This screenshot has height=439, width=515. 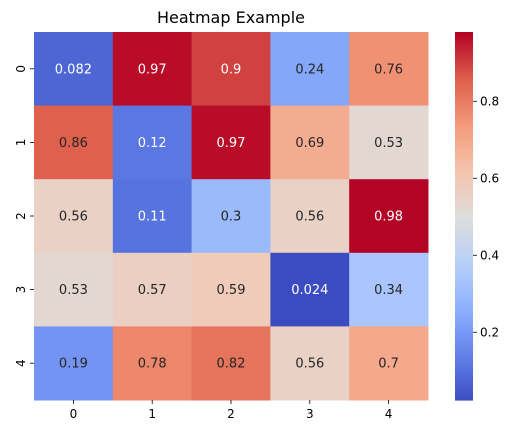 What do you see at coordinates (231, 217) in the screenshot?
I see `cell-value-label: 0.3` at bounding box center [231, 217].